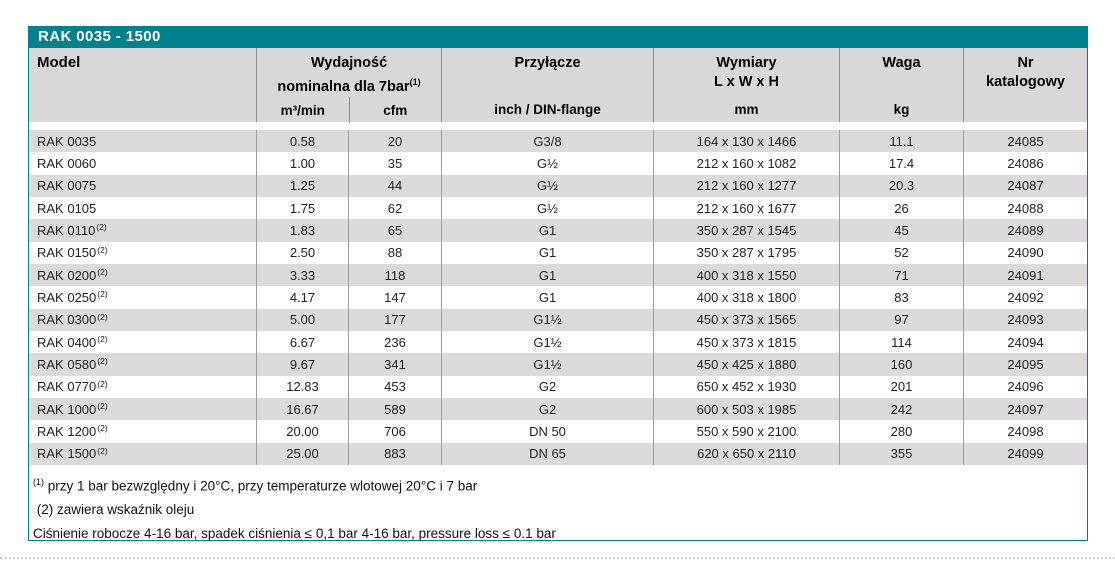 This screenshot has height=571, width=1115. I want to click on cell-dimensions: 212 x 160 x 1082, so click(746, 163).